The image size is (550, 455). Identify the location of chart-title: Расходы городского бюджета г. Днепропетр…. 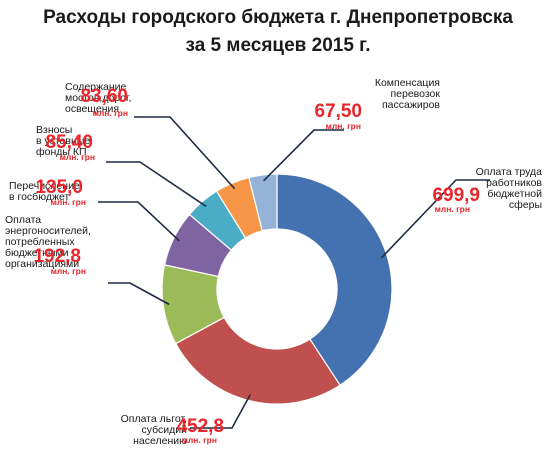
(278, 17).